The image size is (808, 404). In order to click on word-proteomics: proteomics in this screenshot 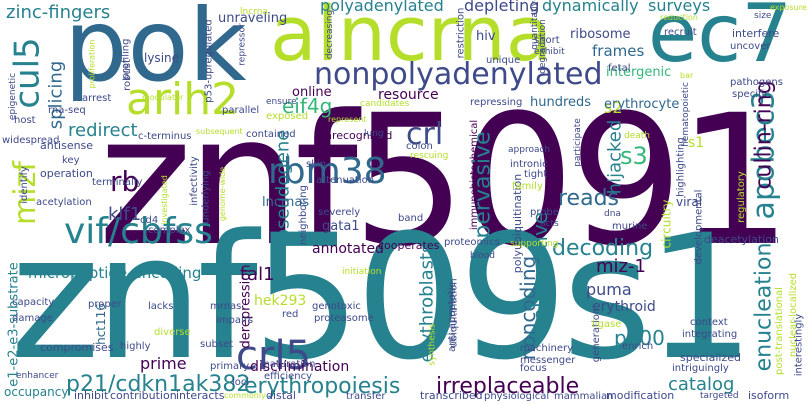, I will do `click(472, 242)`.